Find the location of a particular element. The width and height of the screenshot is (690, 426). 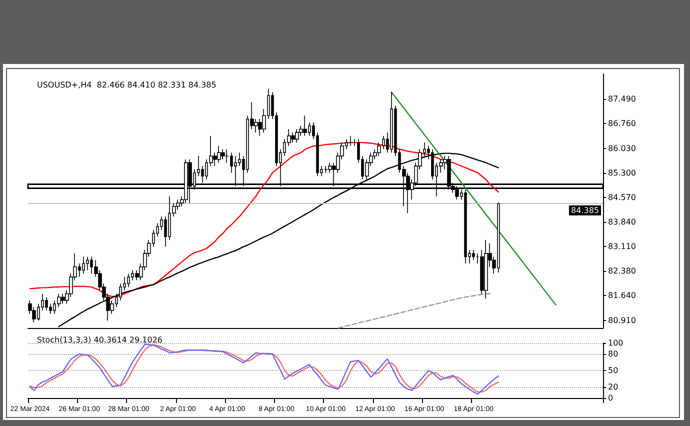

ref-line-label: 84.385 is located at coordinates (585, 210).